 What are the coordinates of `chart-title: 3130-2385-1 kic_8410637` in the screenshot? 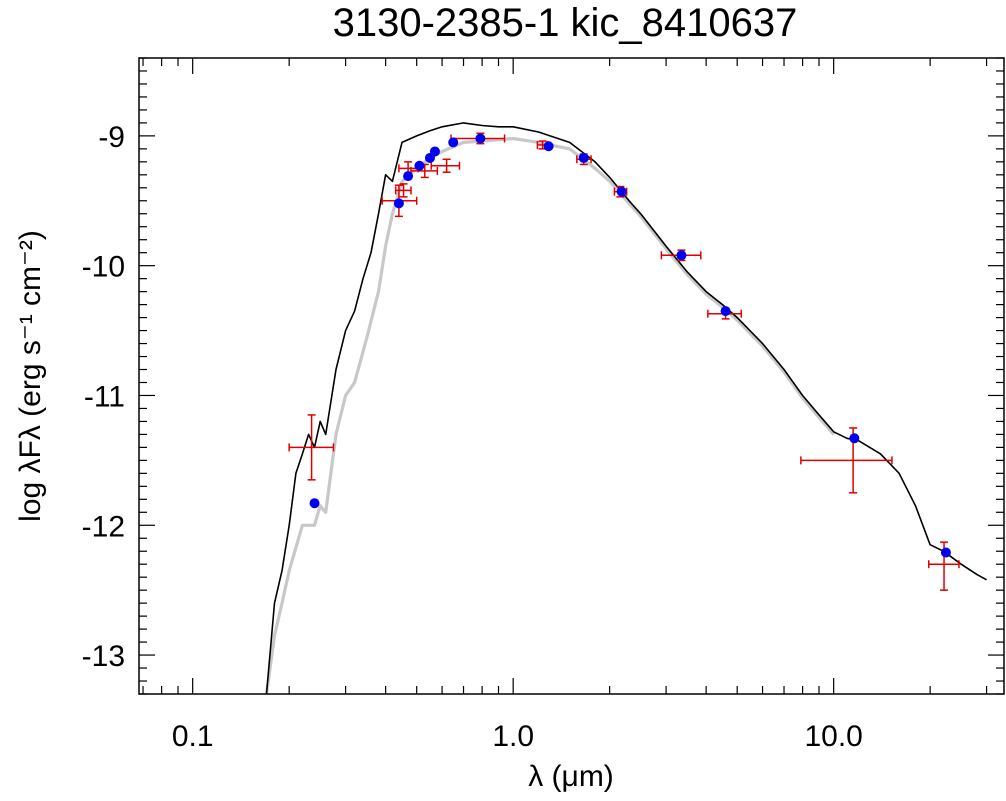 It's located at (565, 23).